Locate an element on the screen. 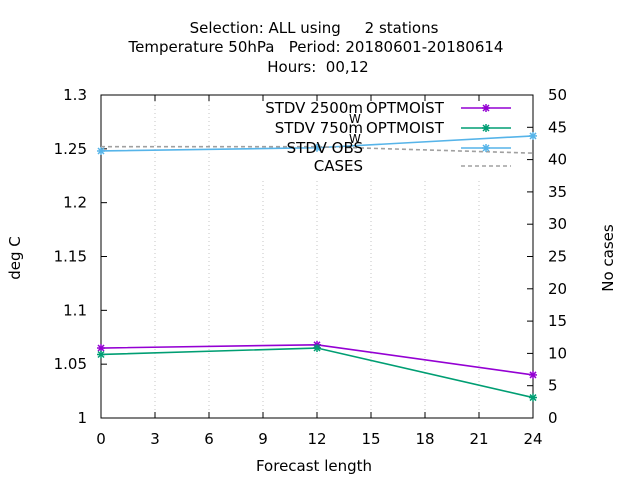 The height and width of the screenshot is (480, 640). x-tick-label: 3 is located at coordinates (155, 439).